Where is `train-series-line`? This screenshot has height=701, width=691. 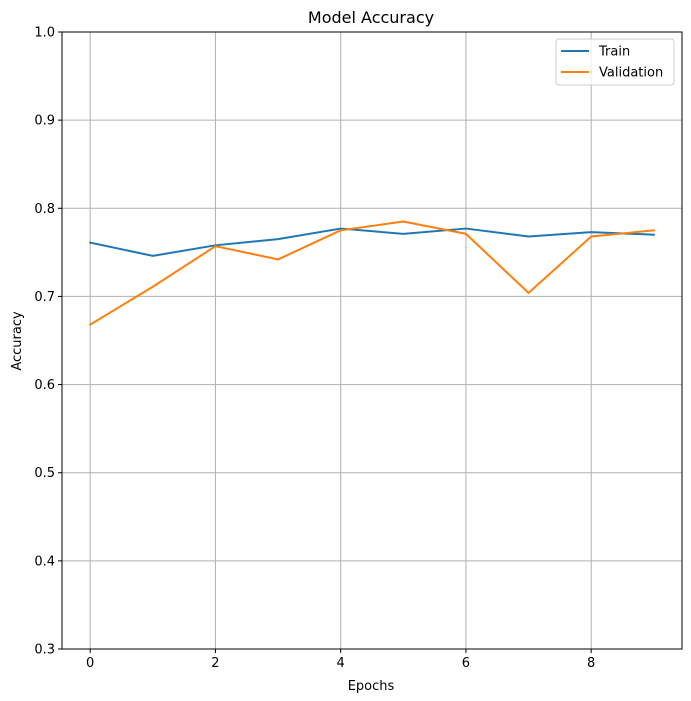
train-series-line is located at coordinates (371, 242).